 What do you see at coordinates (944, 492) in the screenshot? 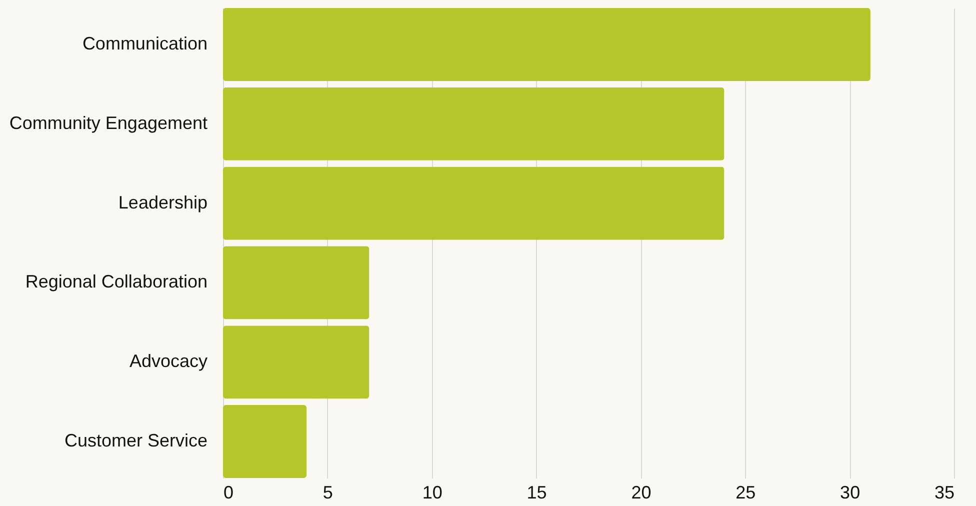
I see `x-tick-label: 35` at bounding box center [944, 492].